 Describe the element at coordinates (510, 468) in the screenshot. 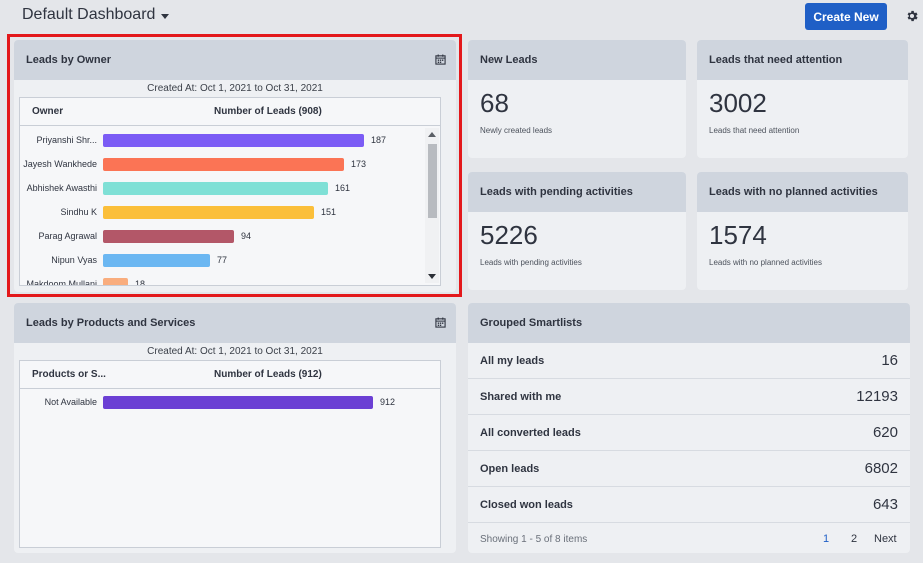

I see `smartlist-label: Open leads` at that location.